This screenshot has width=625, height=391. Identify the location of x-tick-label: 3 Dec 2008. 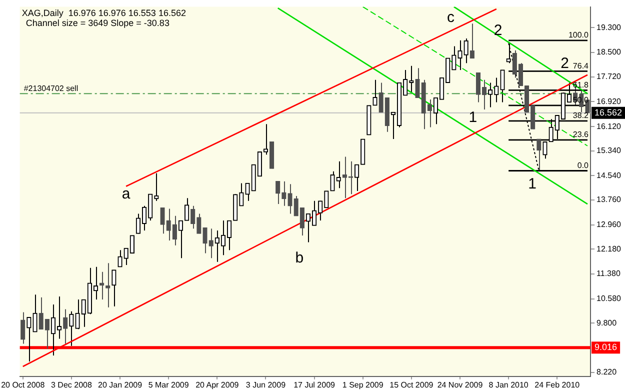
(71, 385).